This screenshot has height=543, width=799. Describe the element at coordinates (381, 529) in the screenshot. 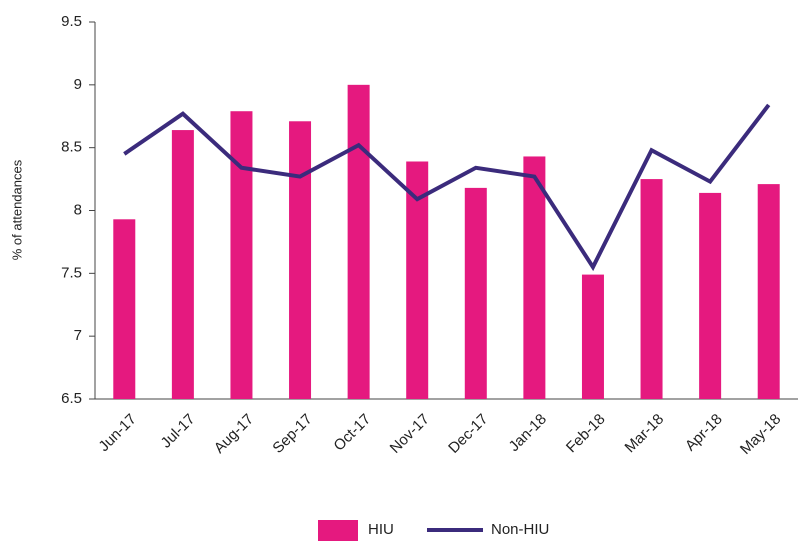

I see `legend-label: HIU` at that location.